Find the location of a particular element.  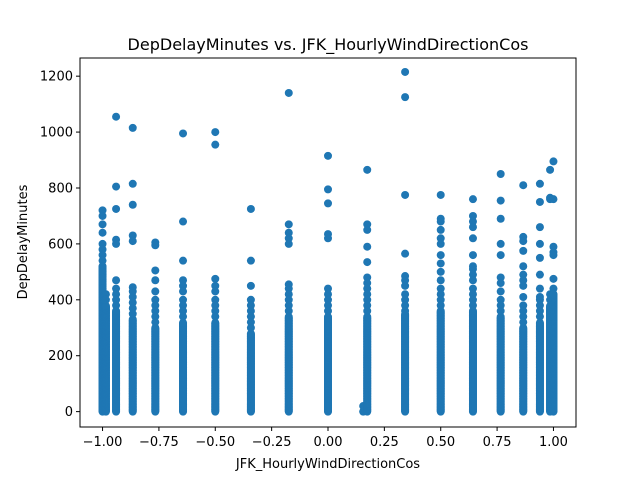

y-axis-label: DepDelayMinutes is located at coordinates (23, 241).